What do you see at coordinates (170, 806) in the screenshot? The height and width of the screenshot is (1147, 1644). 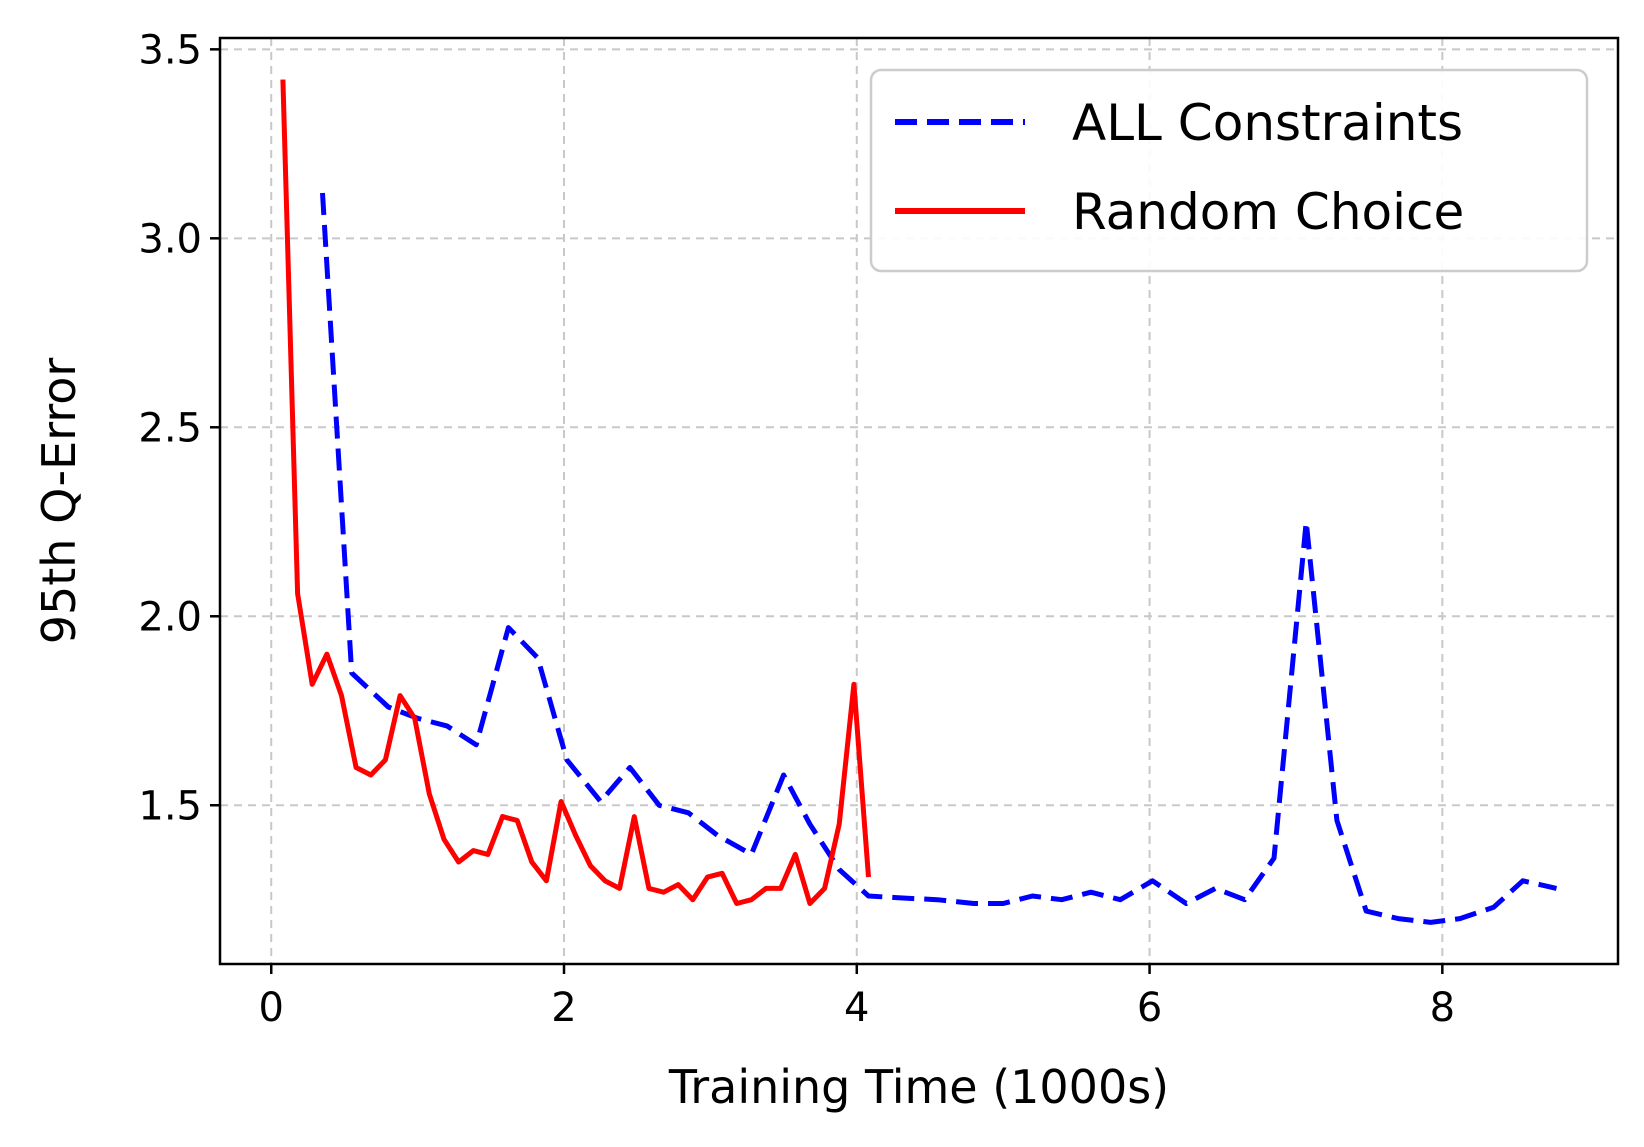 I see `y-tick-label: 1.5` at bounding box center [170, 806].